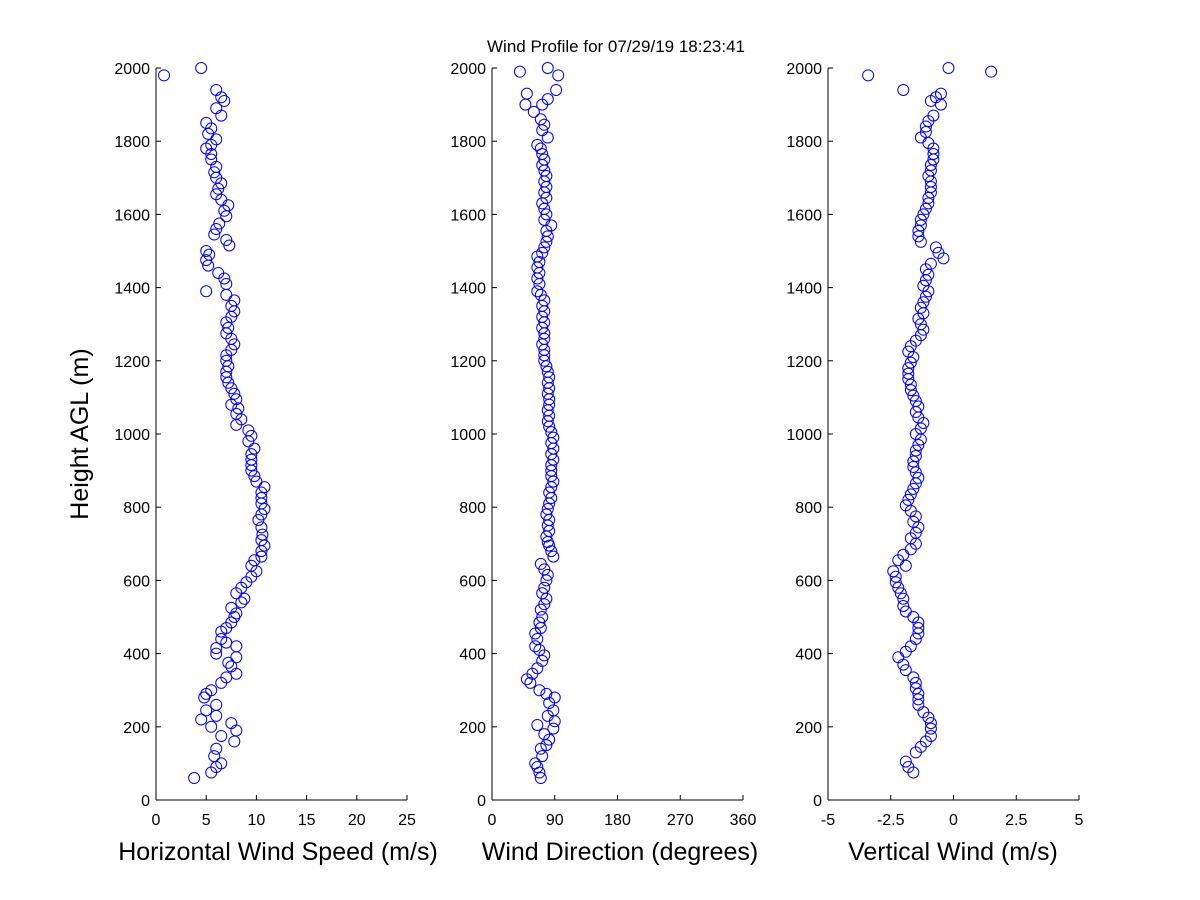 Image resolution: width=1200 pixels, height=900 pixels. I want to click on x-tick-label: 270, so click(680, 820).